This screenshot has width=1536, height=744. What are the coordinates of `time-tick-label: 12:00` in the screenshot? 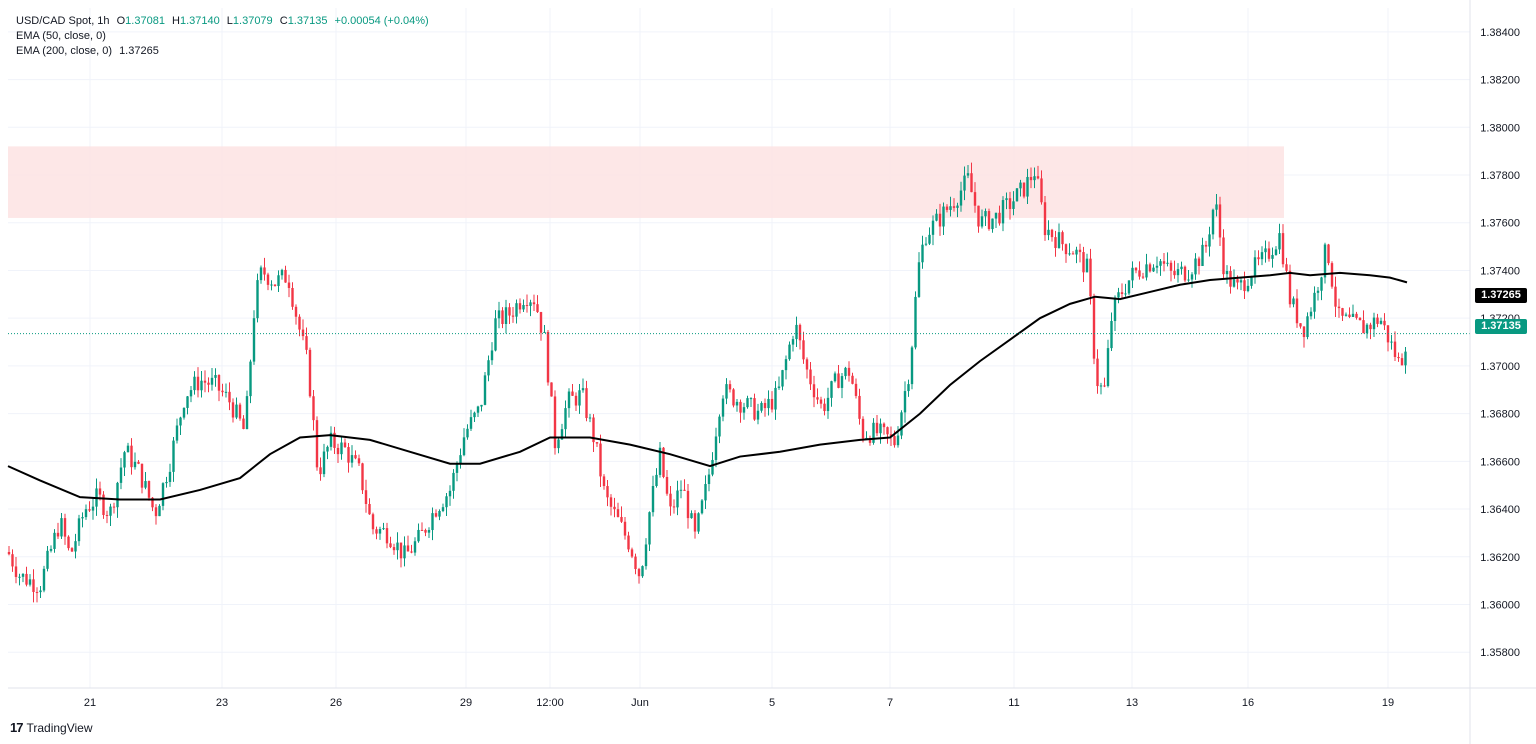 It's located at (550, 703).